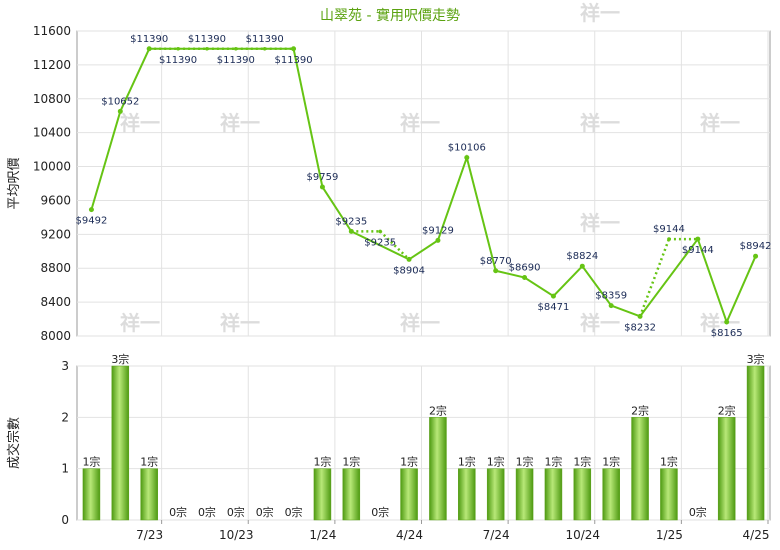 The height and width of the screenshot is (550, 780). Describe the element at coordinates (55, 302) in the screenshot. I see `price-y-tick-label: 8400` at that location.